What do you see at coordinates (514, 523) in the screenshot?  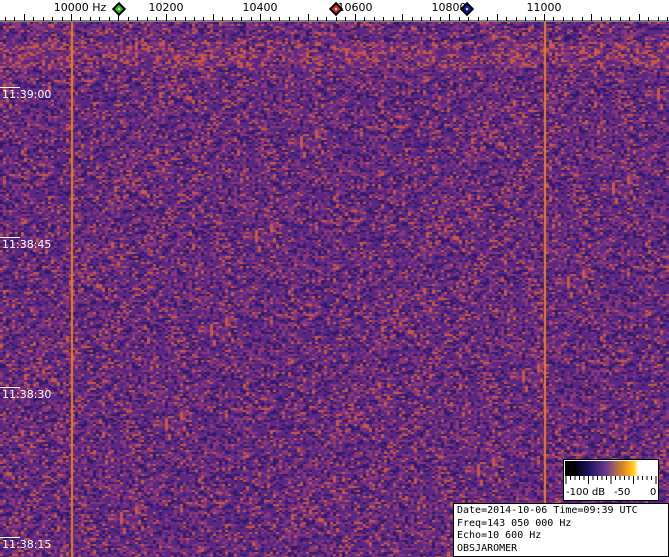 I see `frequency-line: Freq=143 050 000 Hz` at bounding box center [514, 523].